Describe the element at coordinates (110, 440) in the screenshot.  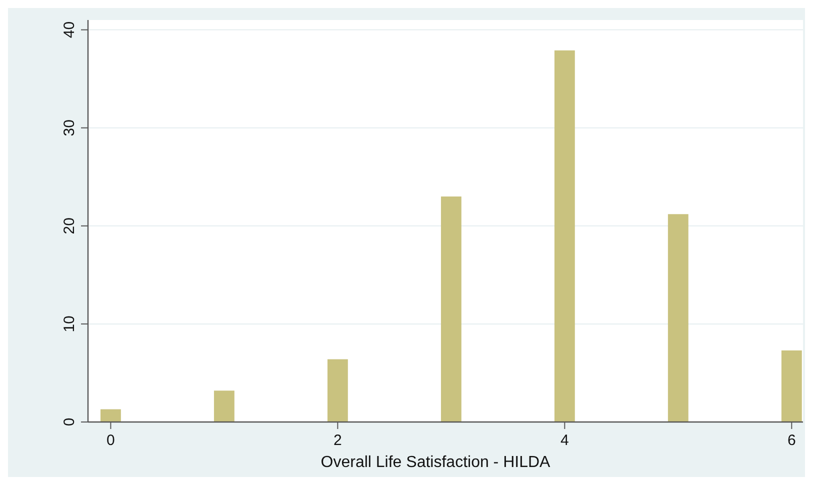
I see `x-tick-label: 0` at that location.